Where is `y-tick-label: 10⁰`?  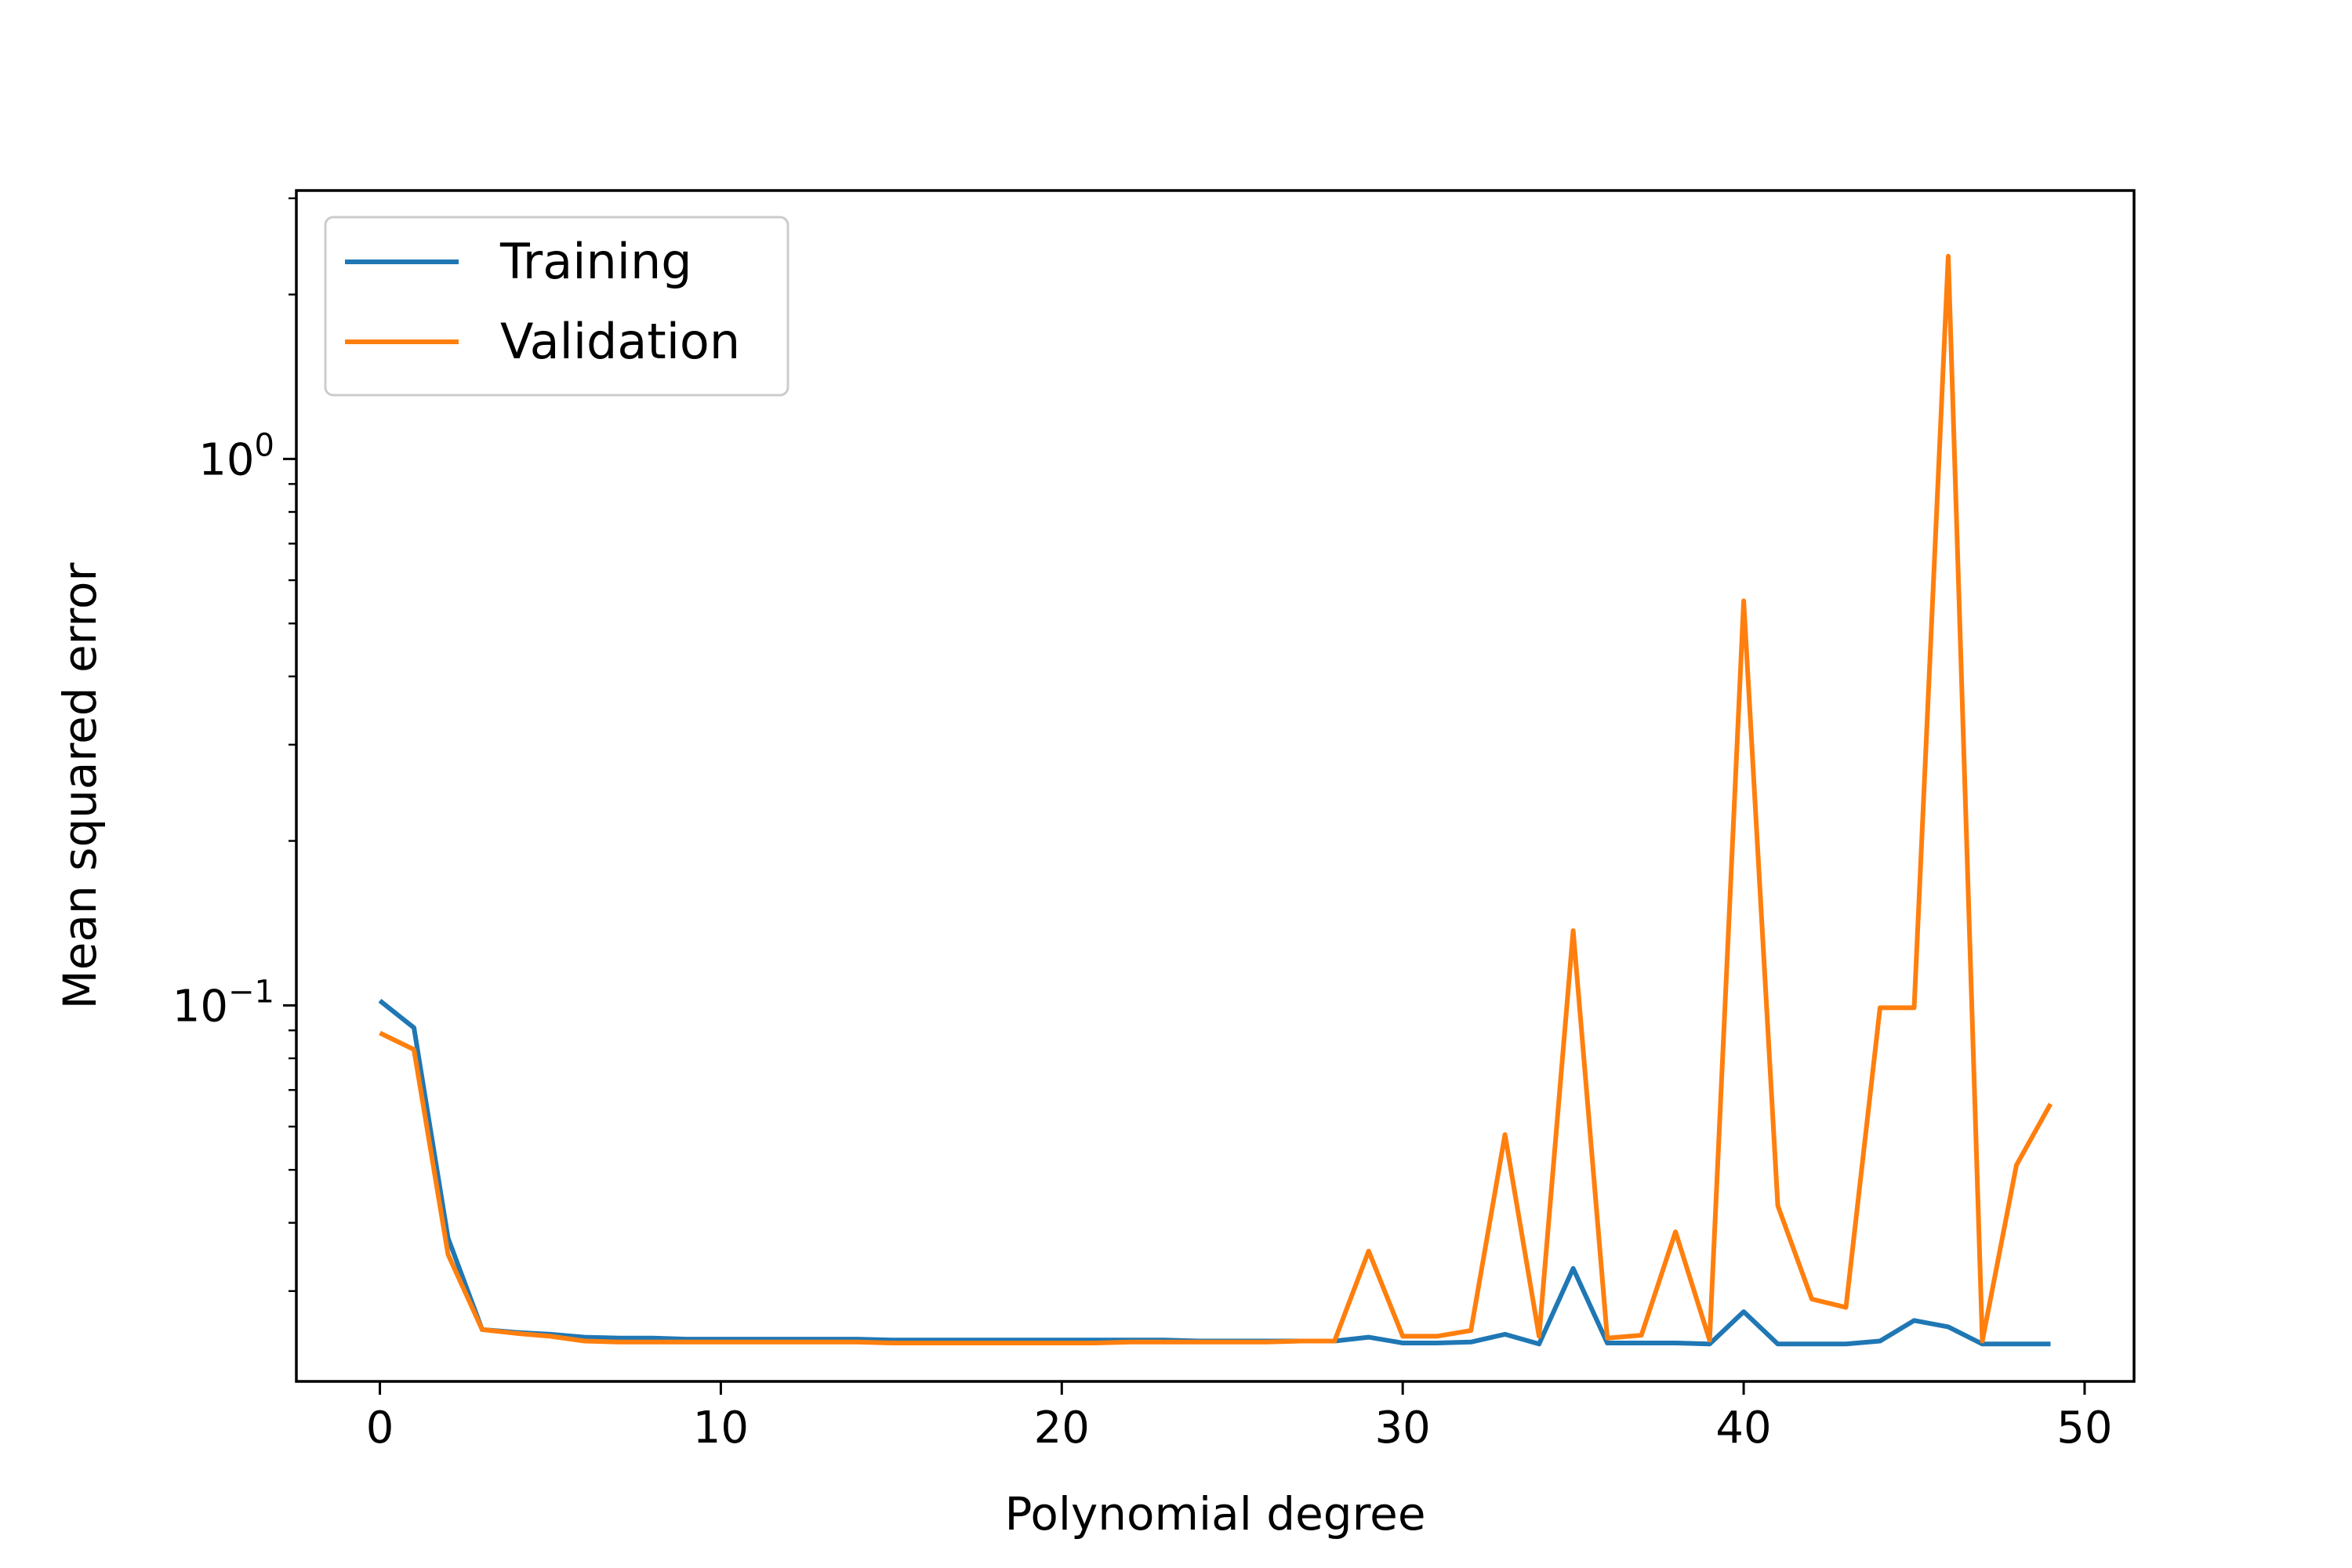 y-tick-label: 10⁰ is located at coordinates (236, 456).